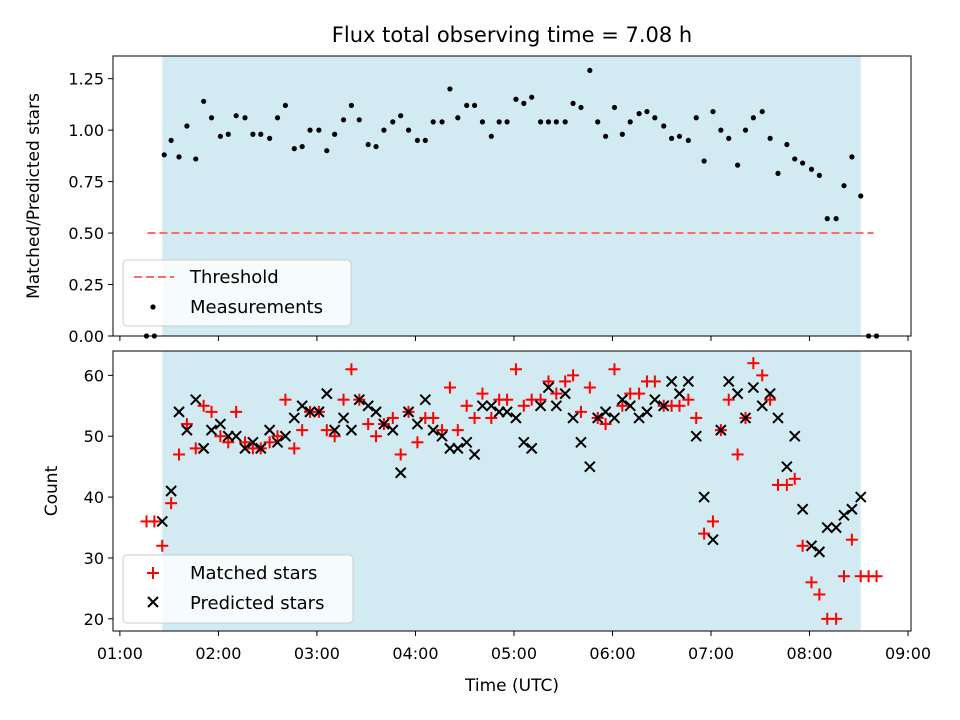 The image size is (960, 720). I want to click on bottom-y-tick-label: 40, so click(94, 497).